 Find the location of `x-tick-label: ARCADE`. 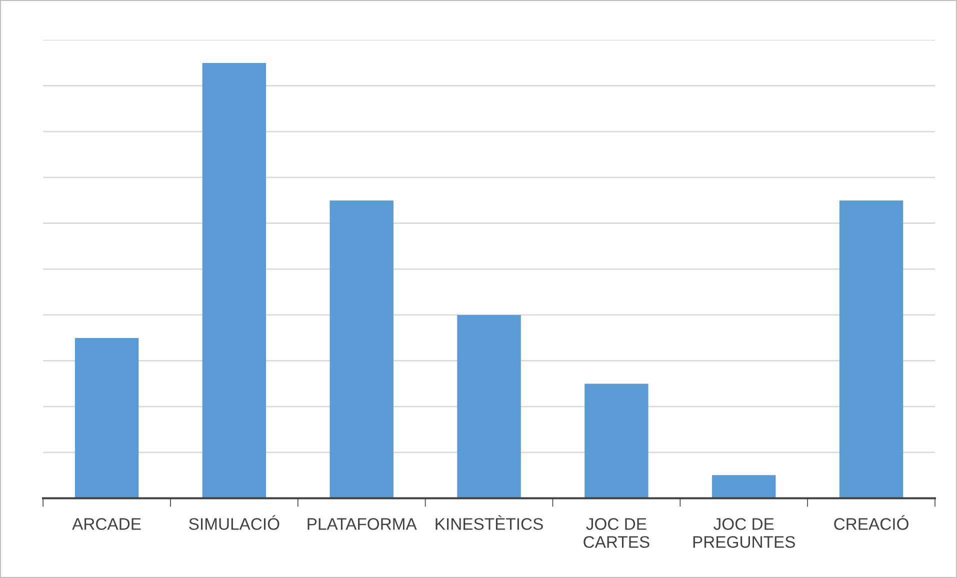

x-tick-label: ARCADE is located at coordinates (106, 524).